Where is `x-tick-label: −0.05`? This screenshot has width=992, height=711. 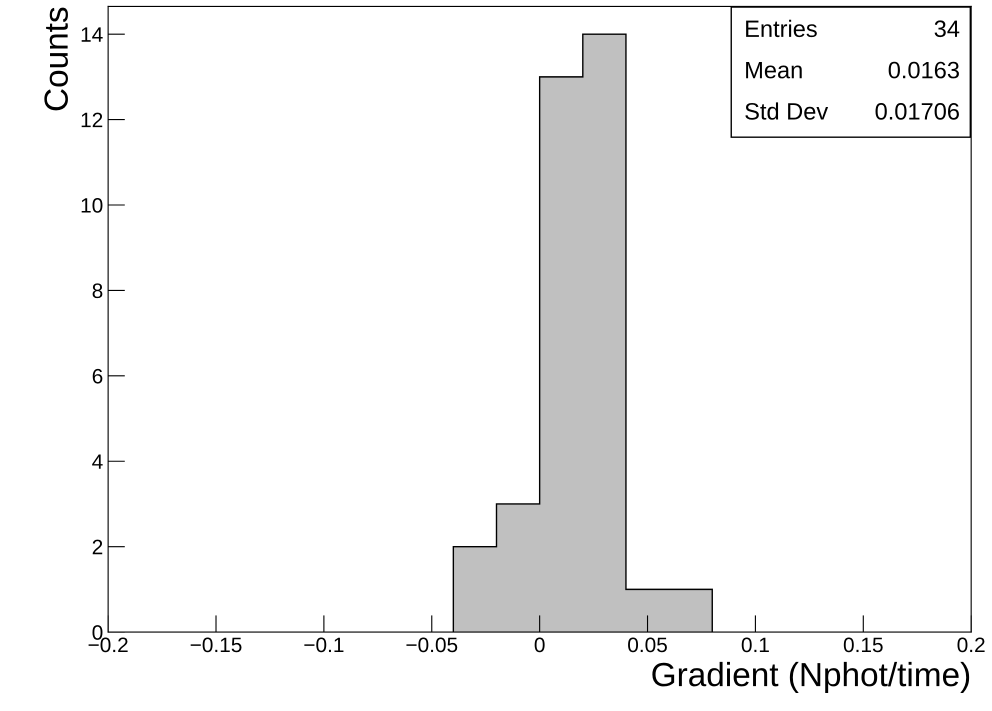
x-tick-label: −0.05 is located at coordinates (432, 644).